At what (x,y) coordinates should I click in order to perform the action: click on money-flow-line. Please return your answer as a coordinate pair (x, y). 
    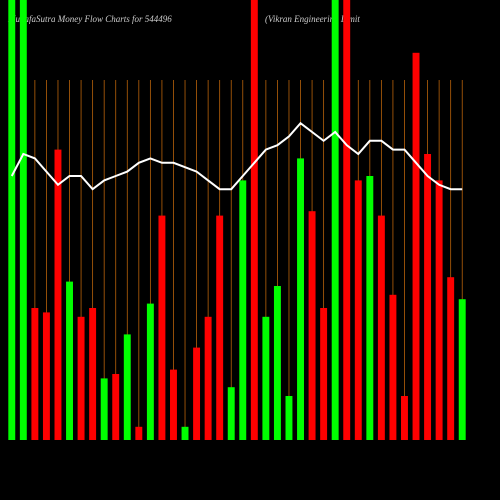
    Looking at the image, I should click on (236, 156).